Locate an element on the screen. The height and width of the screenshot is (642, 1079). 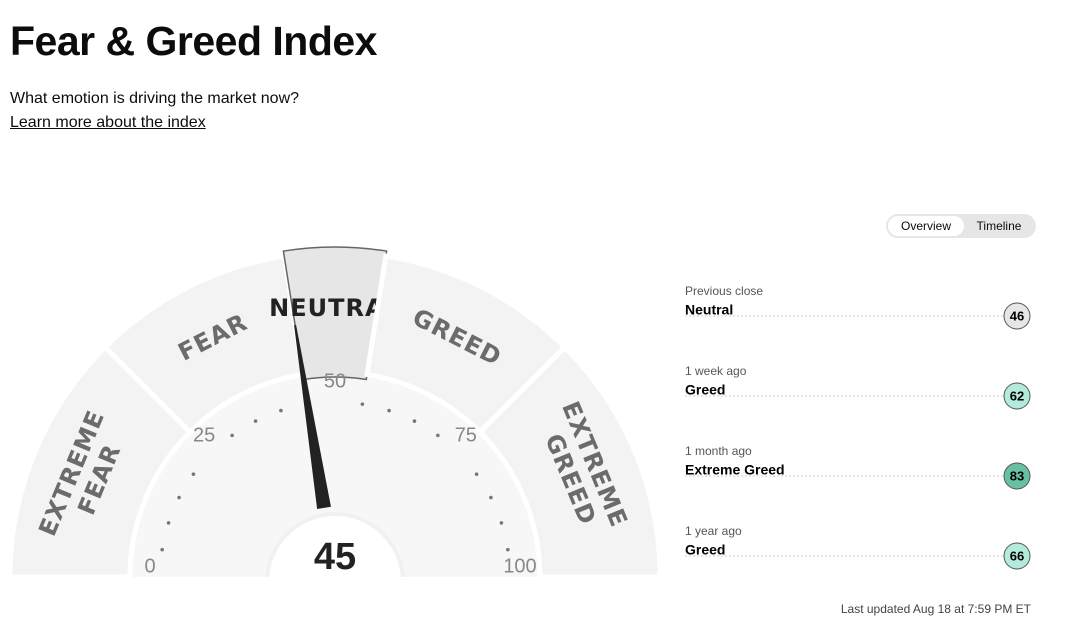
history-label: 1 year ago is located at coordinates (713, 531).